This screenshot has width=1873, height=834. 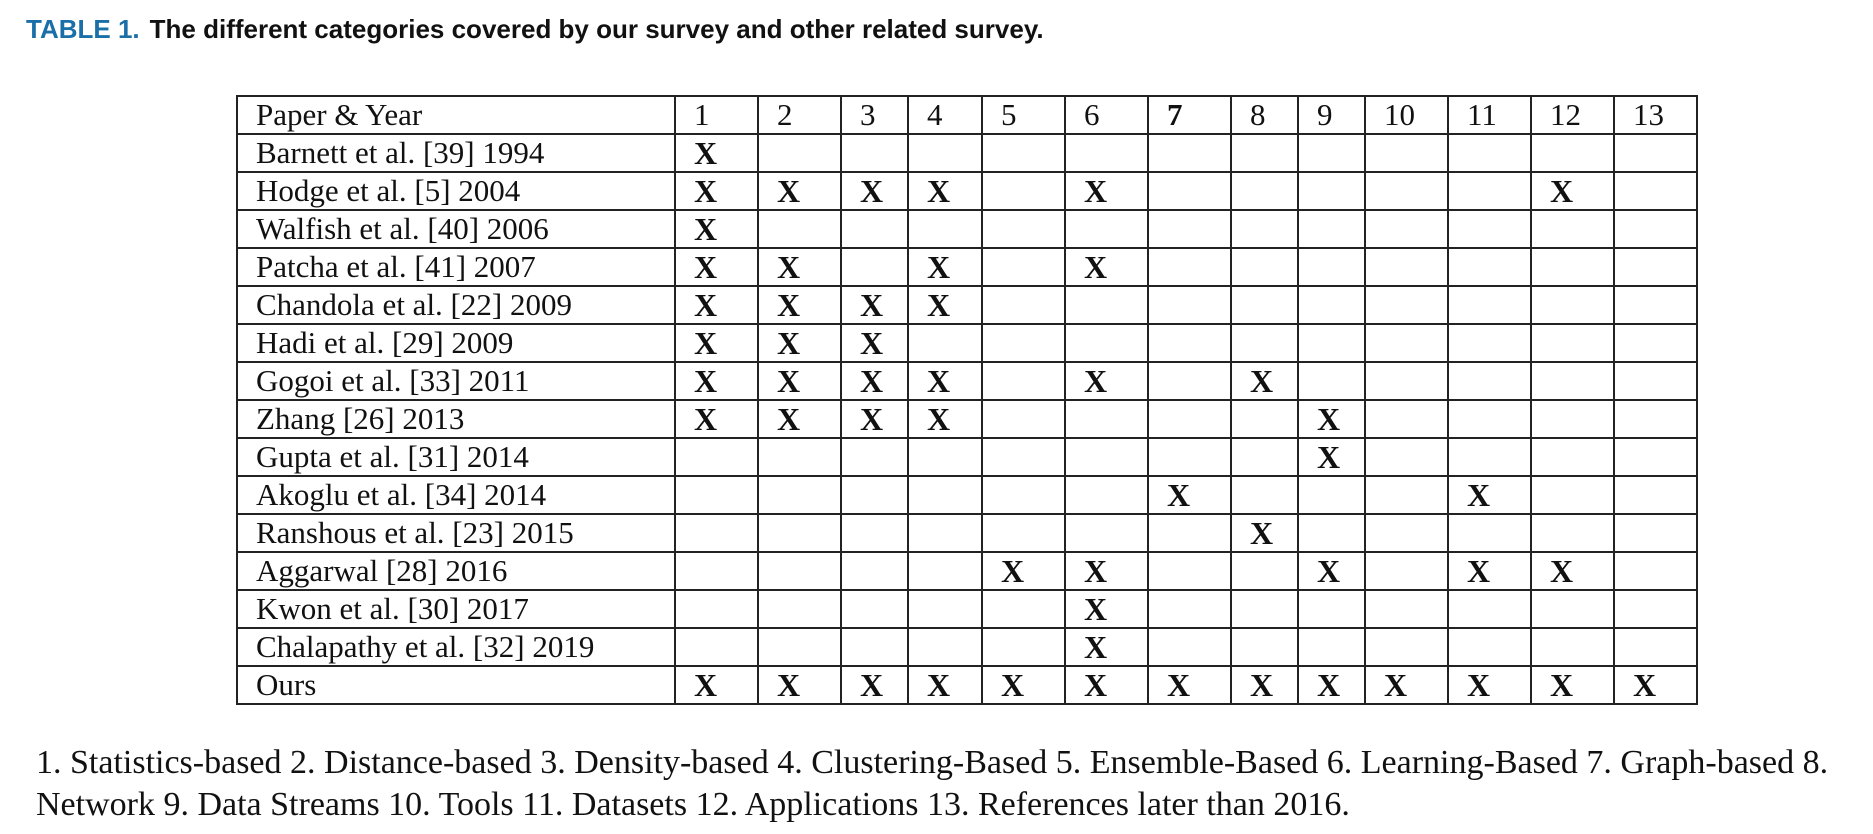 I want to click on table-row: Kwon et al. [30] 2017 X, so click(x=967, y=609).